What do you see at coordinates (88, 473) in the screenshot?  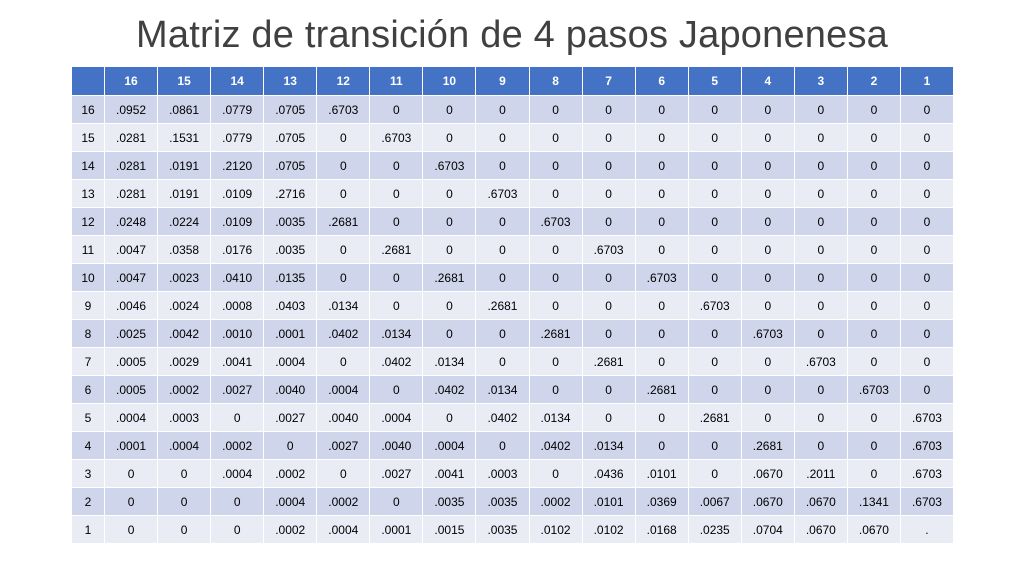 I see `row-header: 3` at bounding box center [88, 473].